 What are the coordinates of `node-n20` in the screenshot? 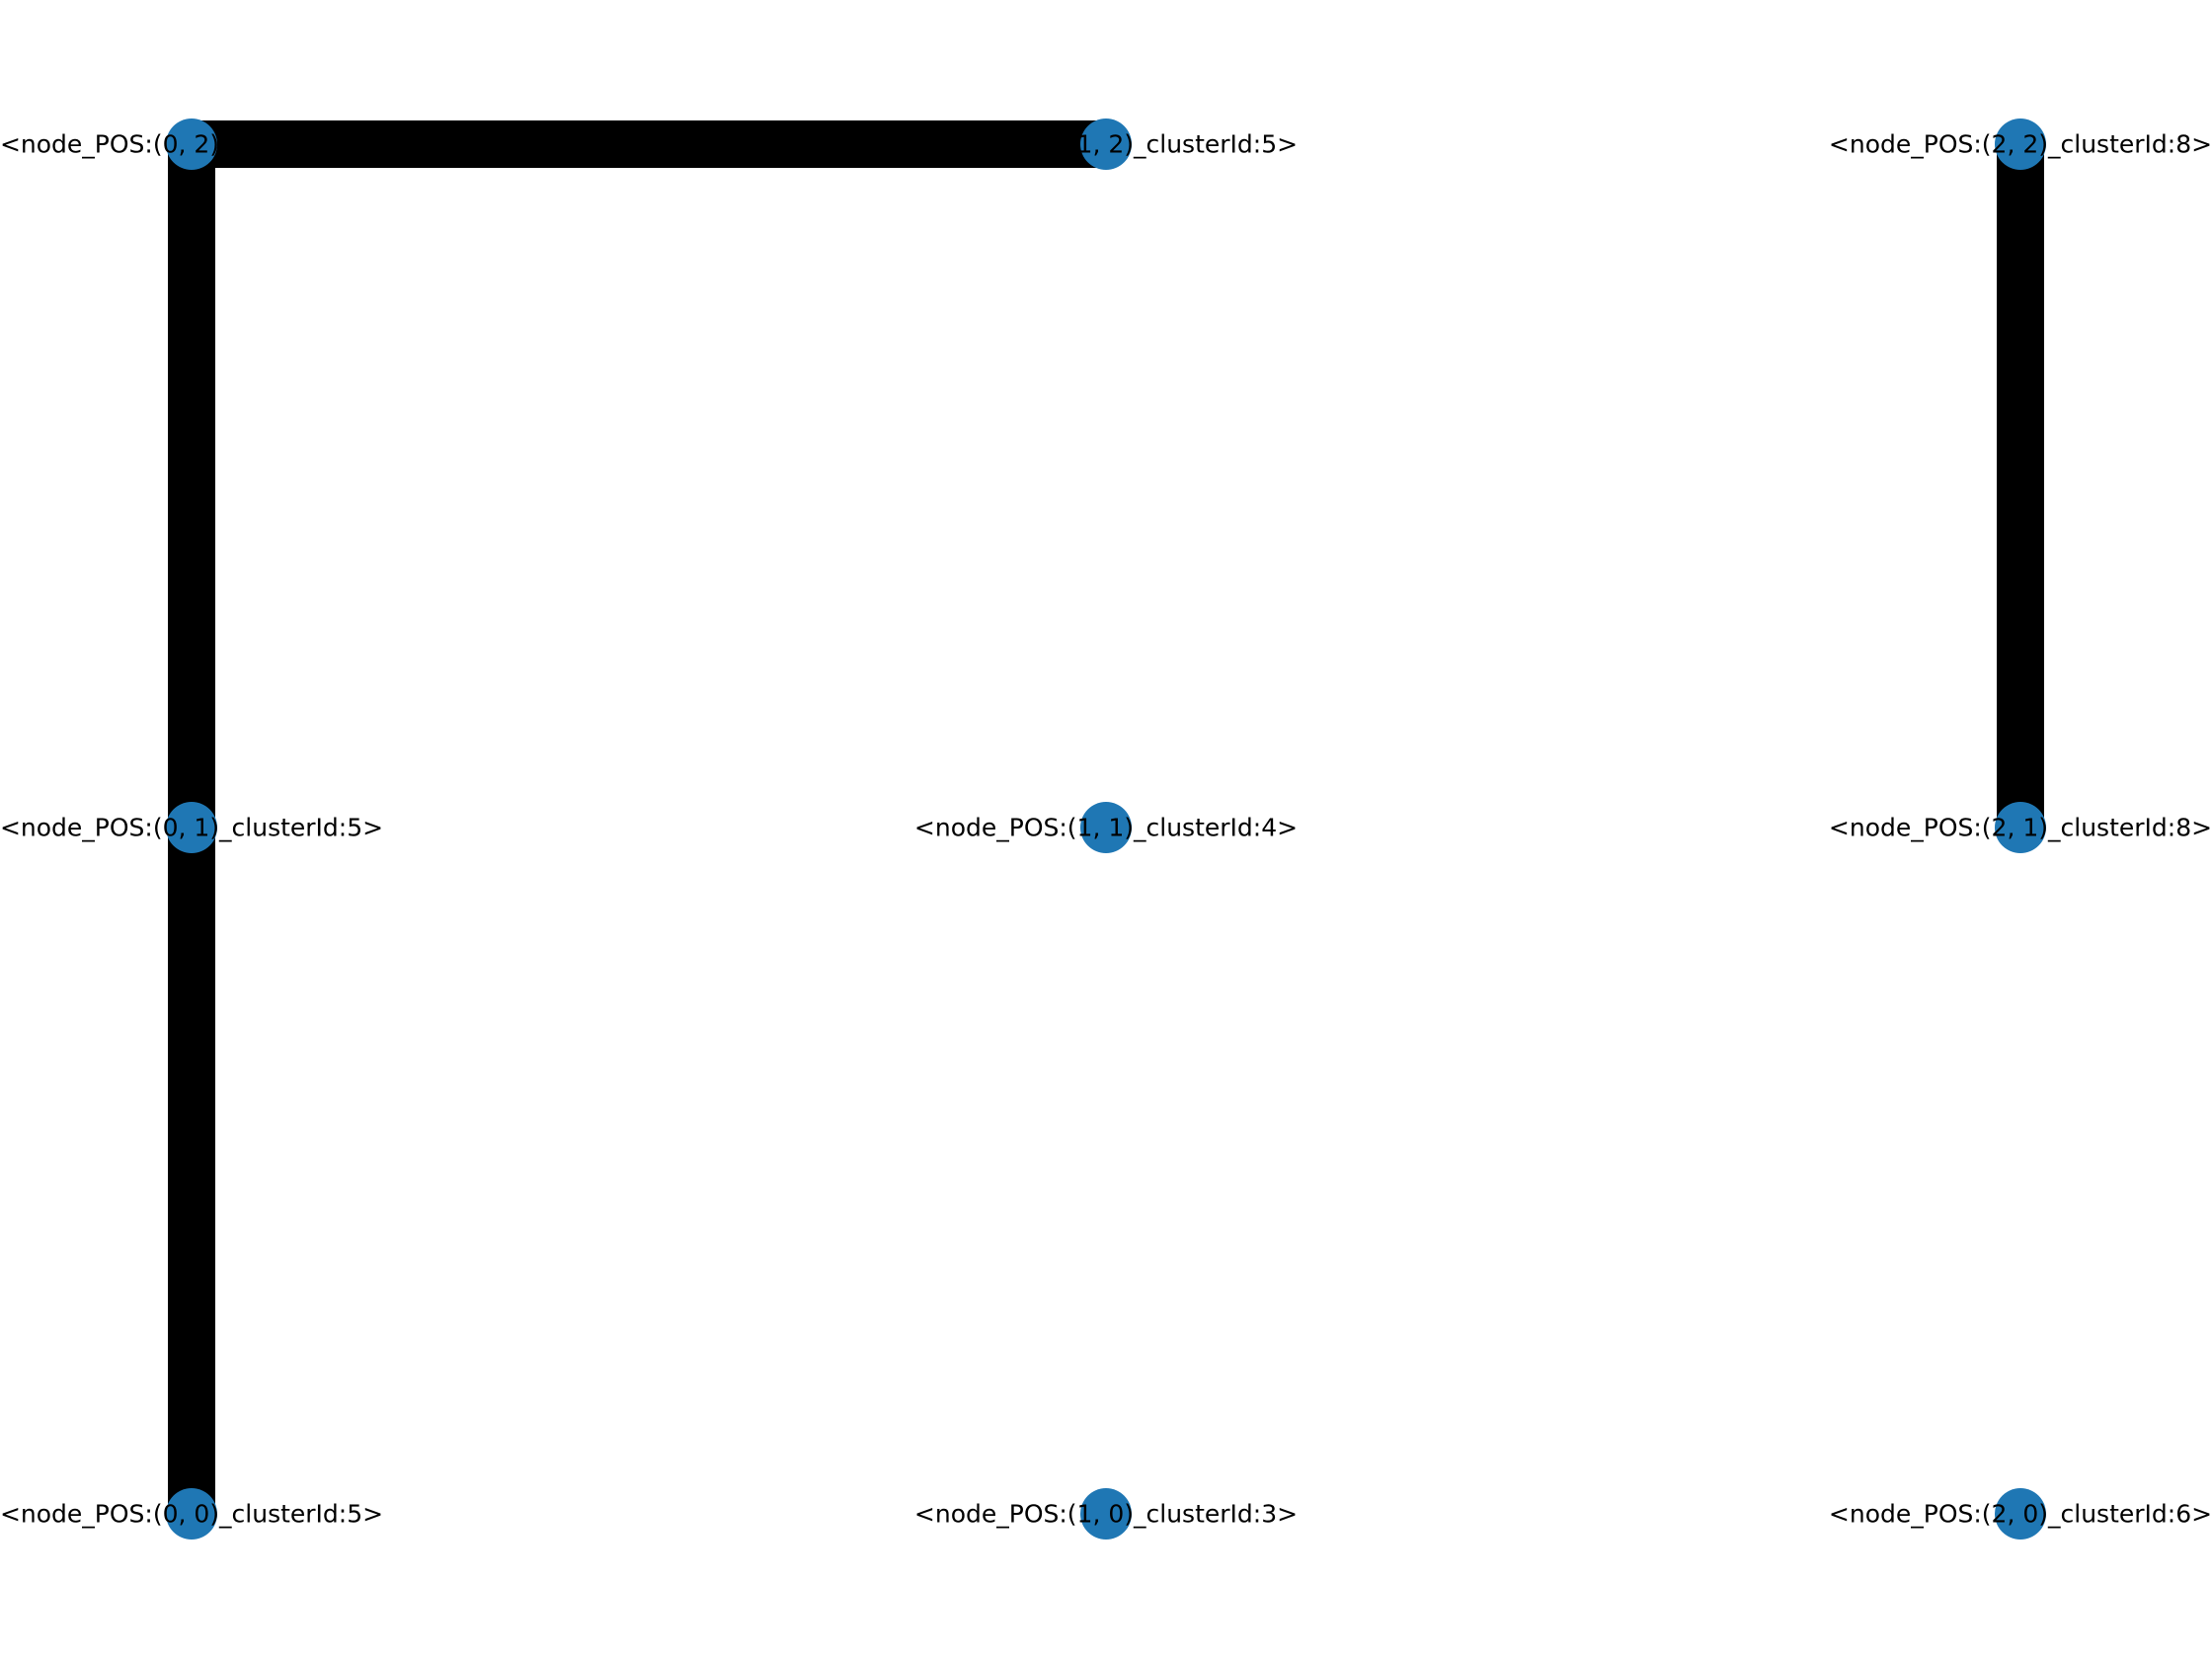 It's located at (2021, 1514).